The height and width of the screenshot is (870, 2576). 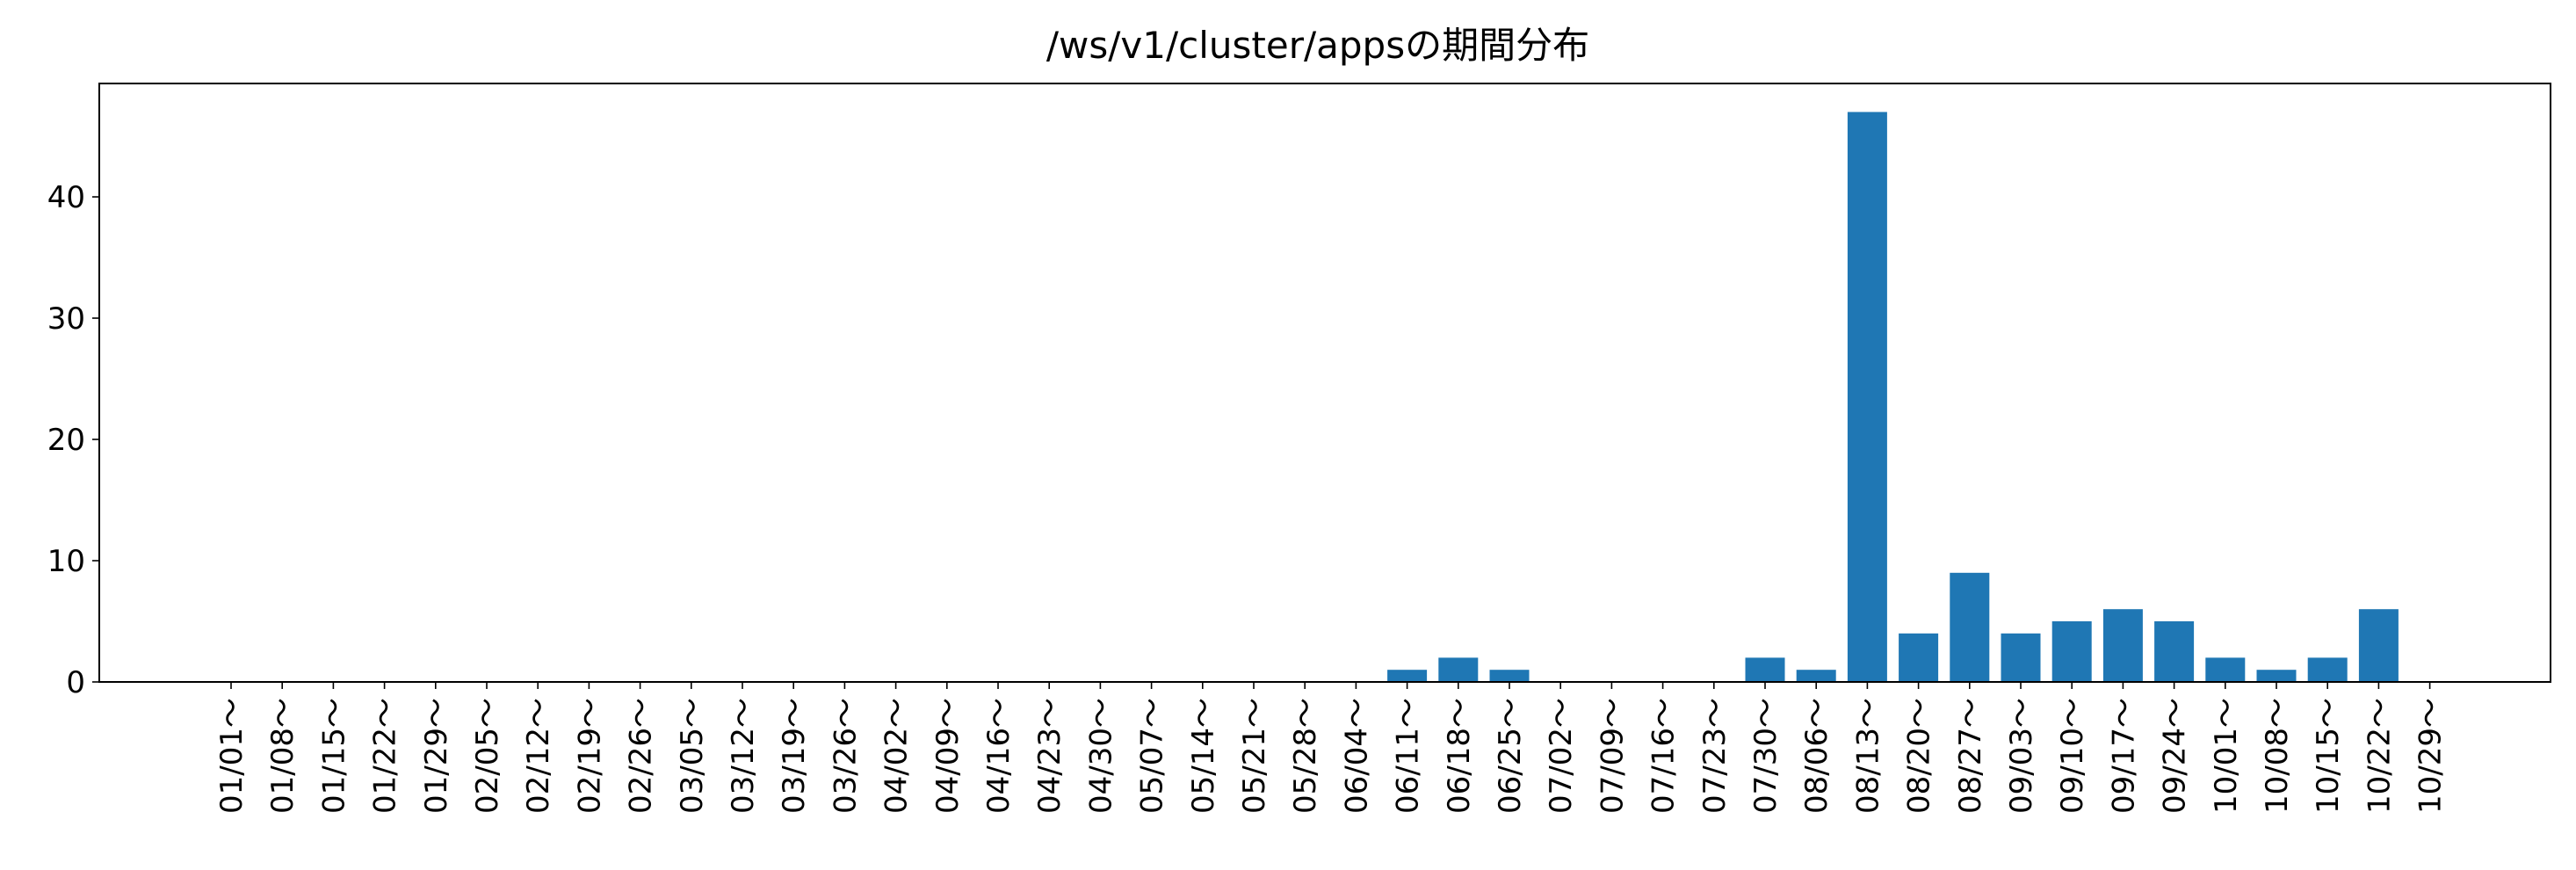 What do you see at coordinates (2175, 756) in the screenshot?
I see `x-tick-label: 09/24～` at bounding box center [2175, 756].